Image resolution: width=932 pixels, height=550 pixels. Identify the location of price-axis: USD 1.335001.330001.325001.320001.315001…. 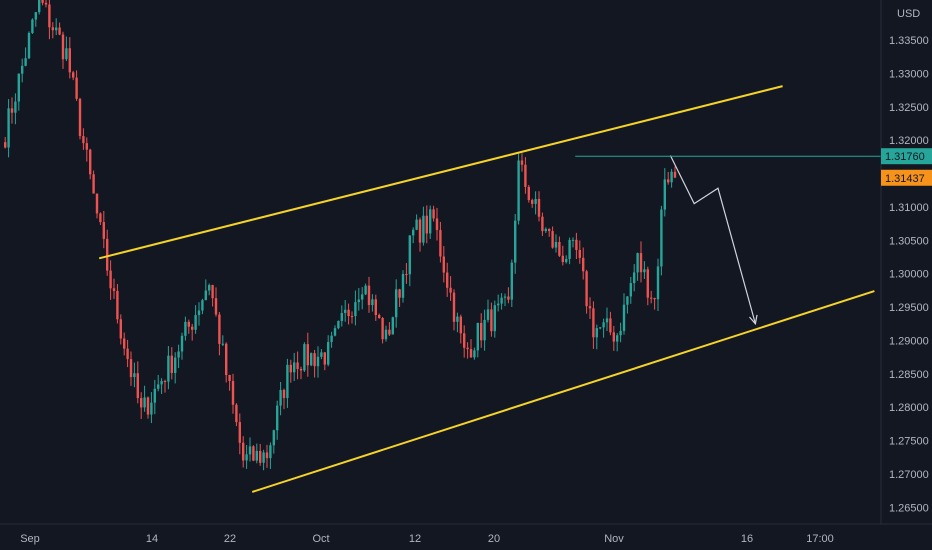
(909, 261).